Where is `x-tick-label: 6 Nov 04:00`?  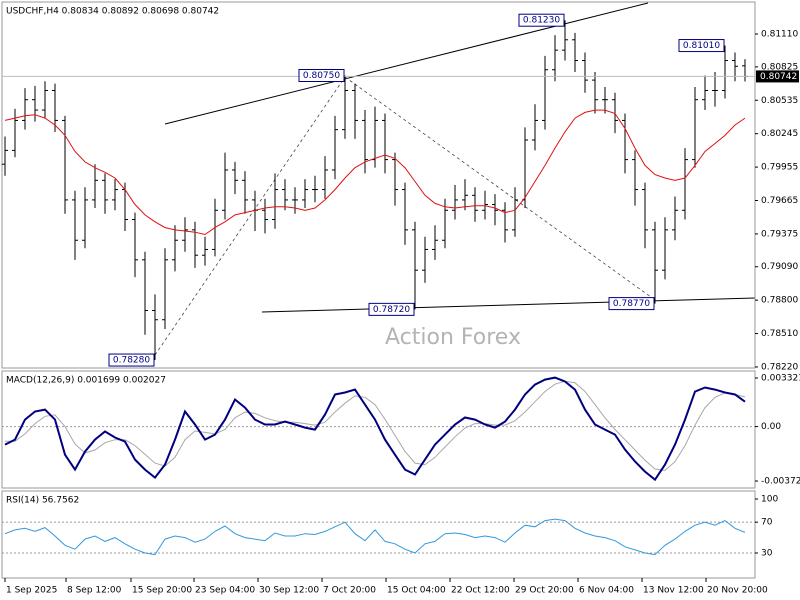
x-tick-label: 6 Nov 04:00 is located at coordinates (606, 591).